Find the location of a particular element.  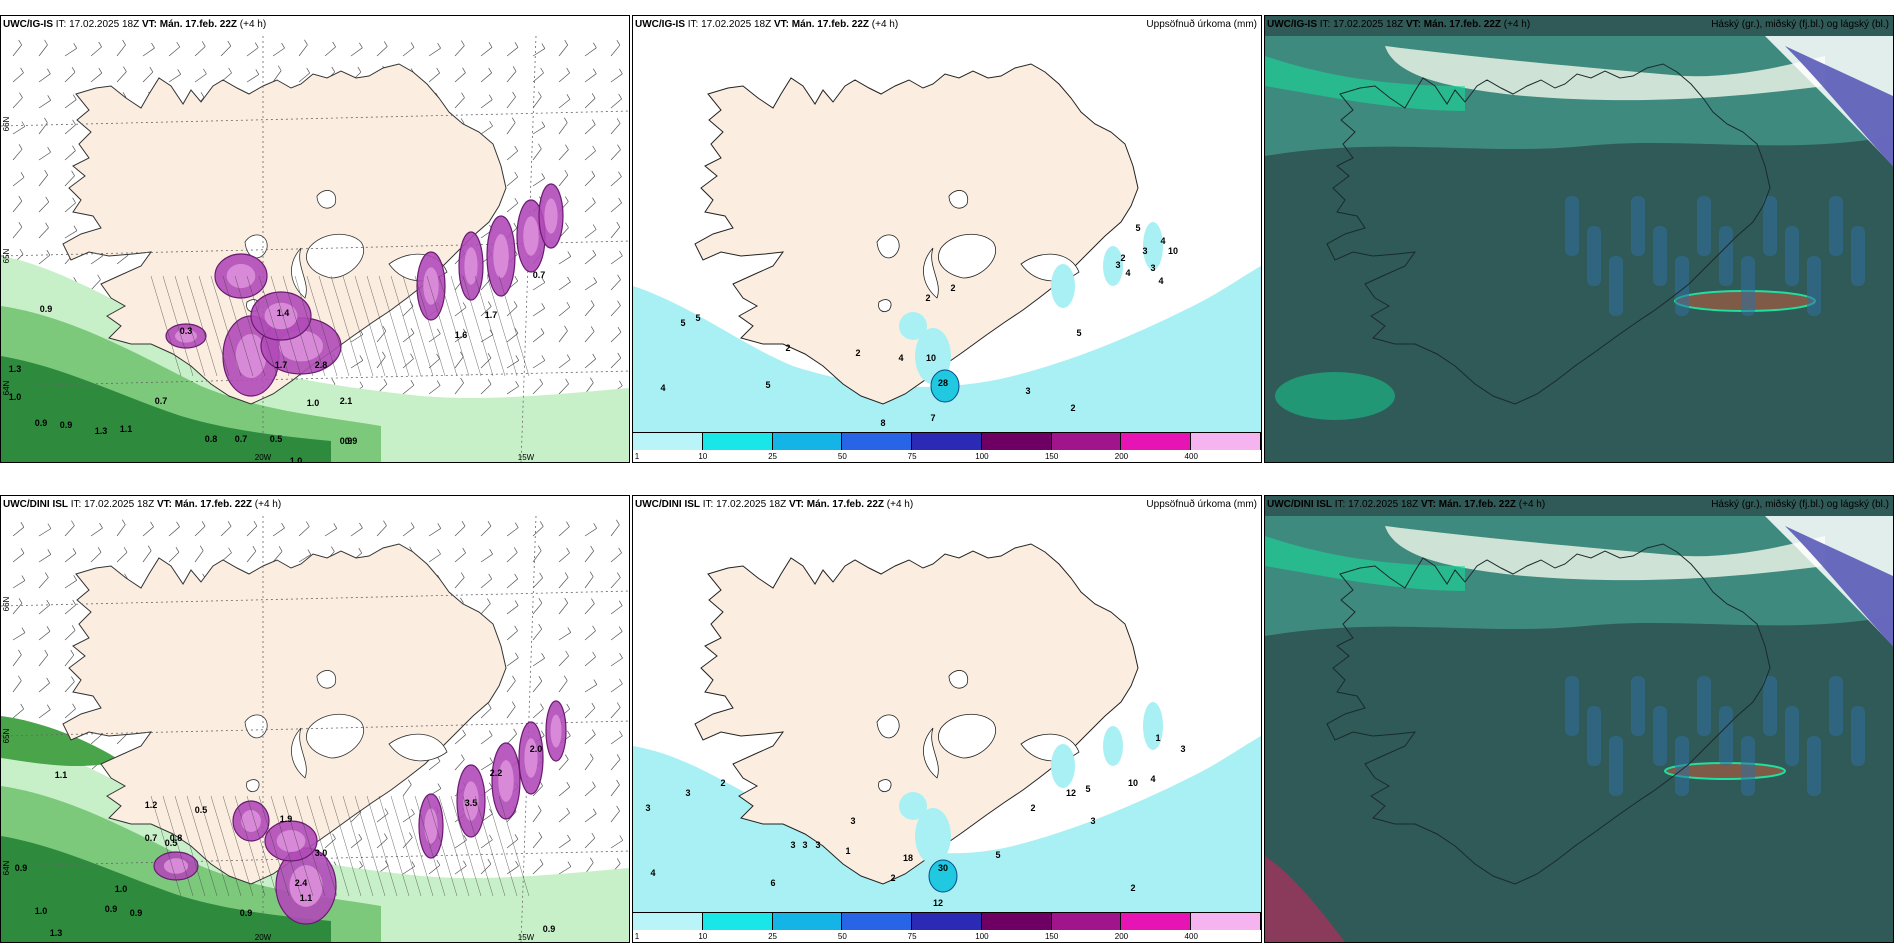

colorbar-tick-label: 50 is located at coordinates (842, 456).